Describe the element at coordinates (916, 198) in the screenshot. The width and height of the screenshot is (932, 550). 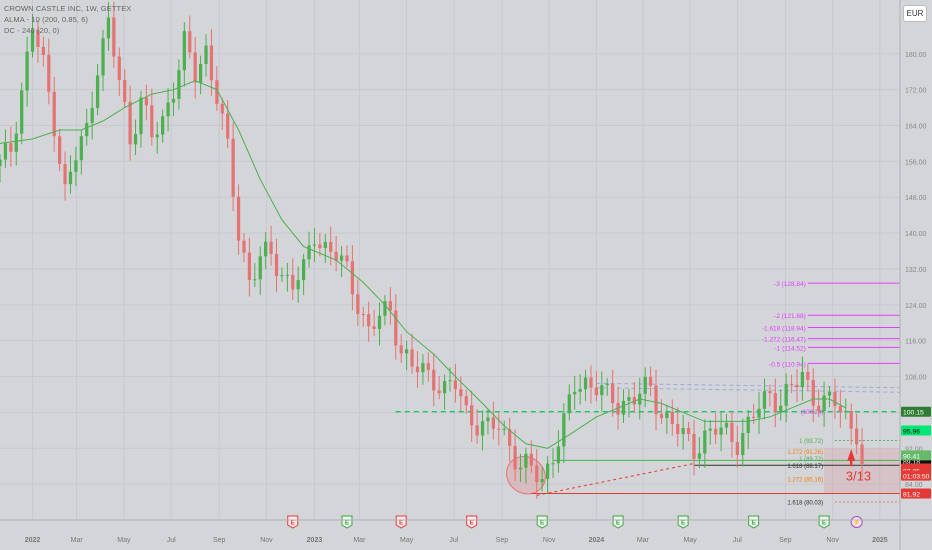
I see `price-tick-label: 148.00` at that location.